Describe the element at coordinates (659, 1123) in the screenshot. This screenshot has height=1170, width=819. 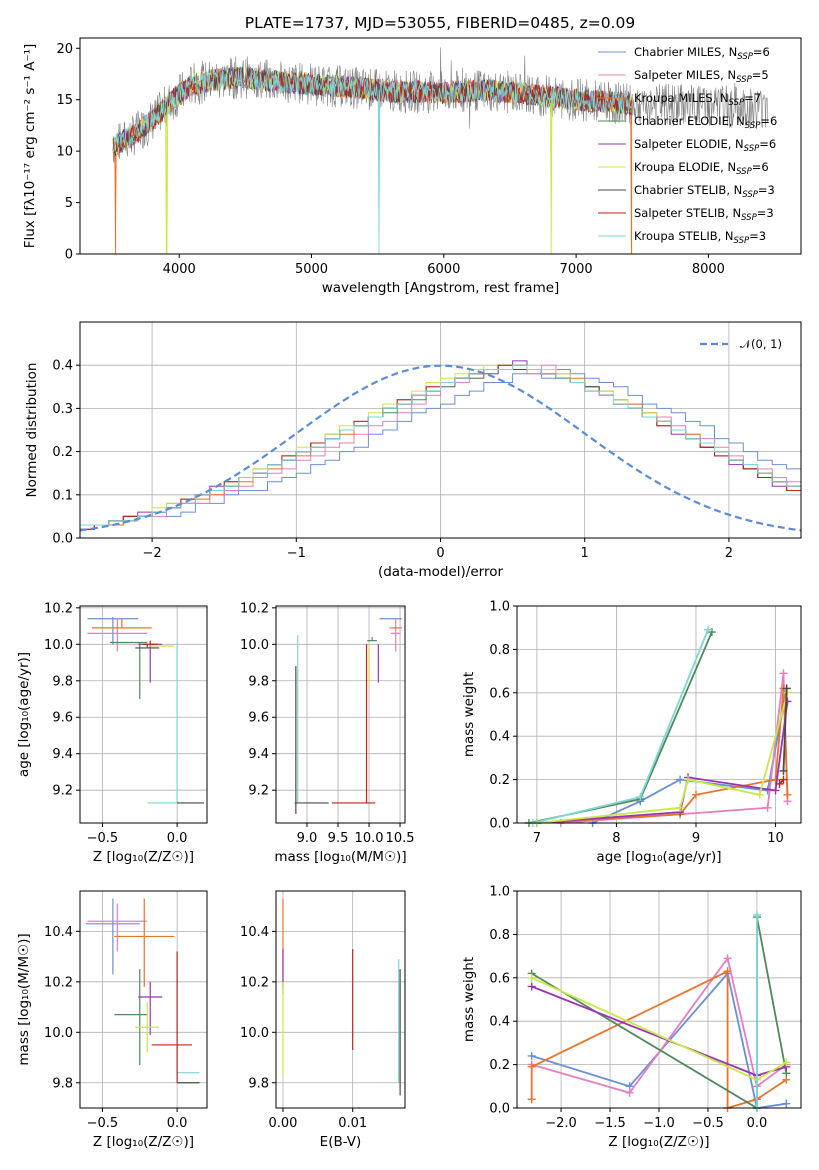
I see `x-tick-label: −1.0` at that location.